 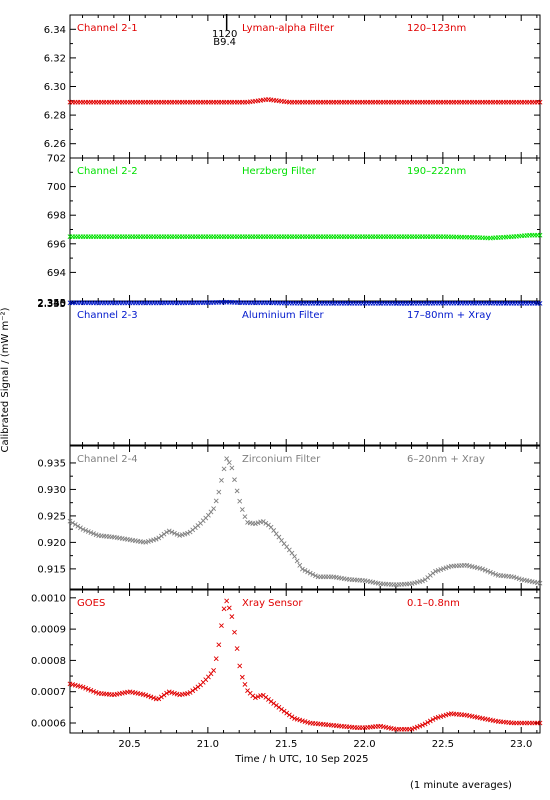 I want to click on filter-label: Lyman-alpha Filter, so click(x=288, y=28).